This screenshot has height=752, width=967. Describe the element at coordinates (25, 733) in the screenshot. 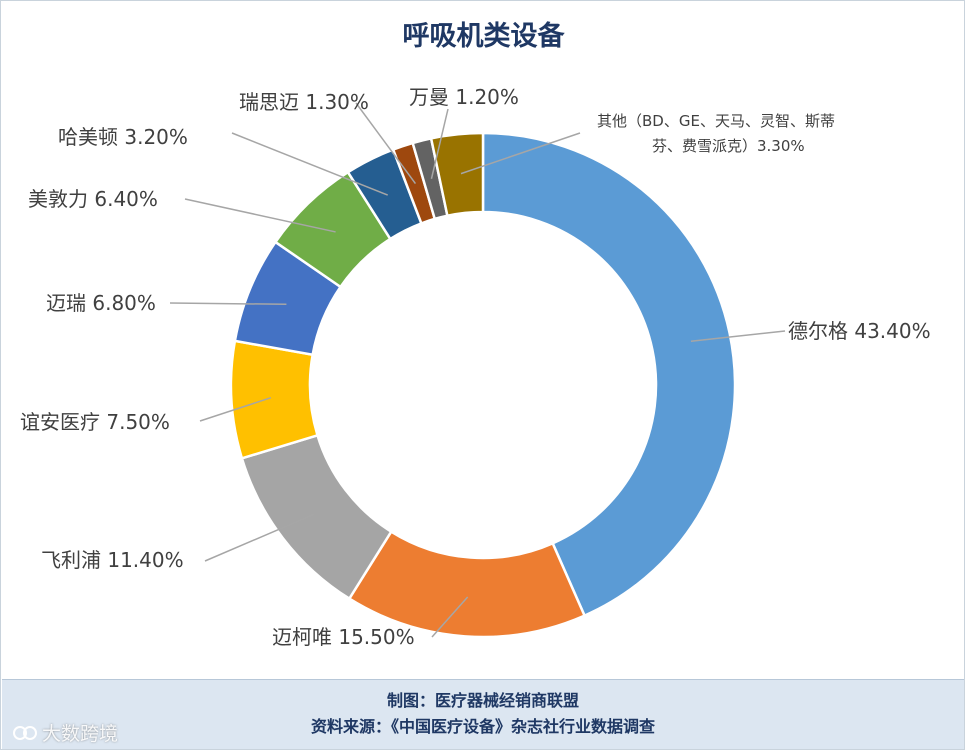

I see `watermark-logo-icon` at that location.